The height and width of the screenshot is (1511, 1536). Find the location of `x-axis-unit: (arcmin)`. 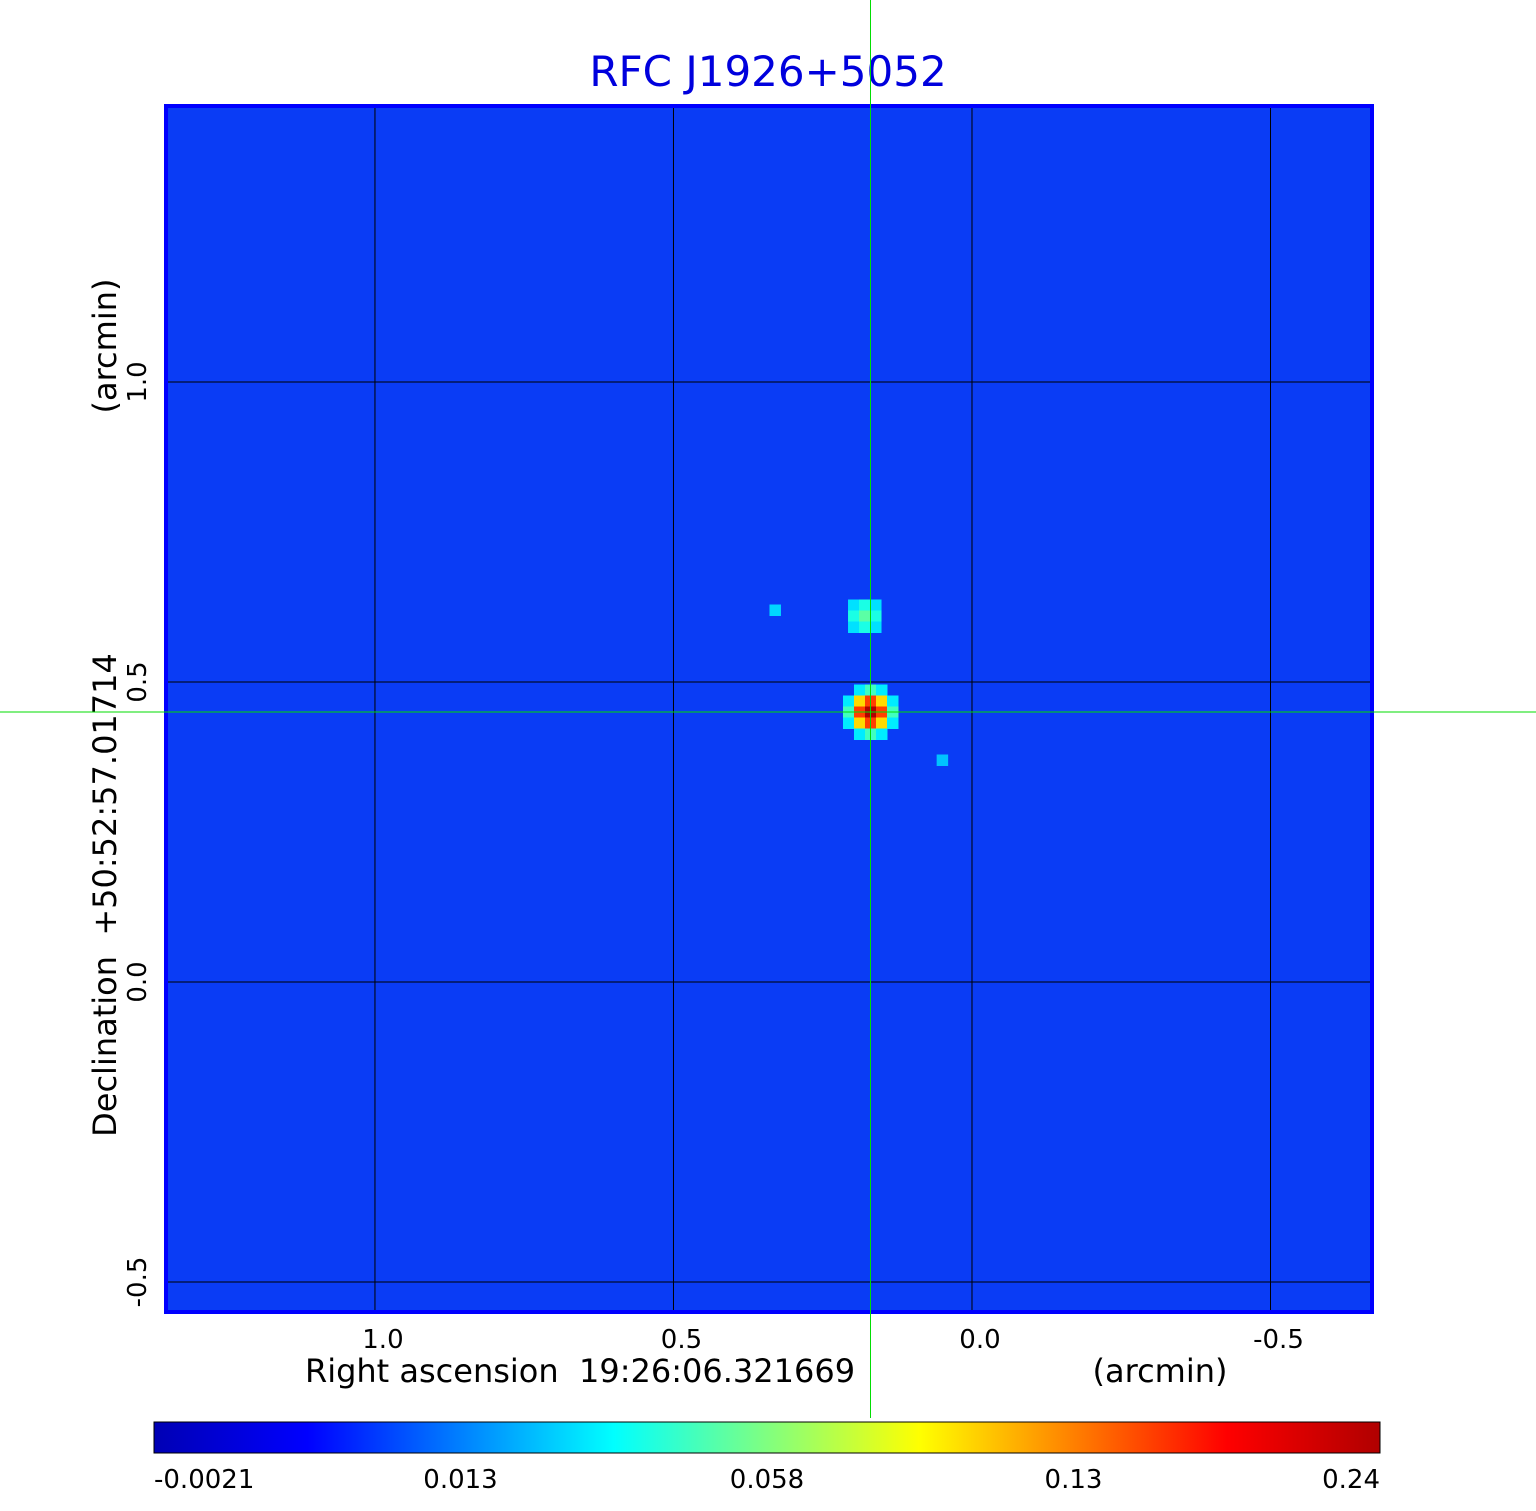

x-axis-unit: (arcmin) is located at coordinates (1160, 1371).